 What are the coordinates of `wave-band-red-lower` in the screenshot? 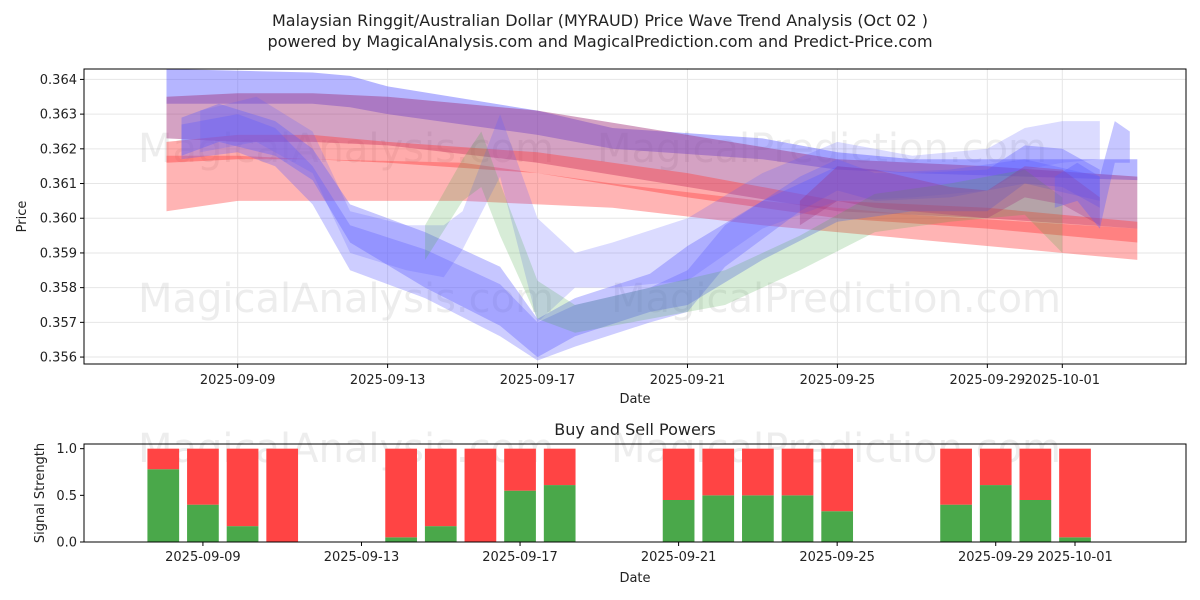 It's located at (652, 207).